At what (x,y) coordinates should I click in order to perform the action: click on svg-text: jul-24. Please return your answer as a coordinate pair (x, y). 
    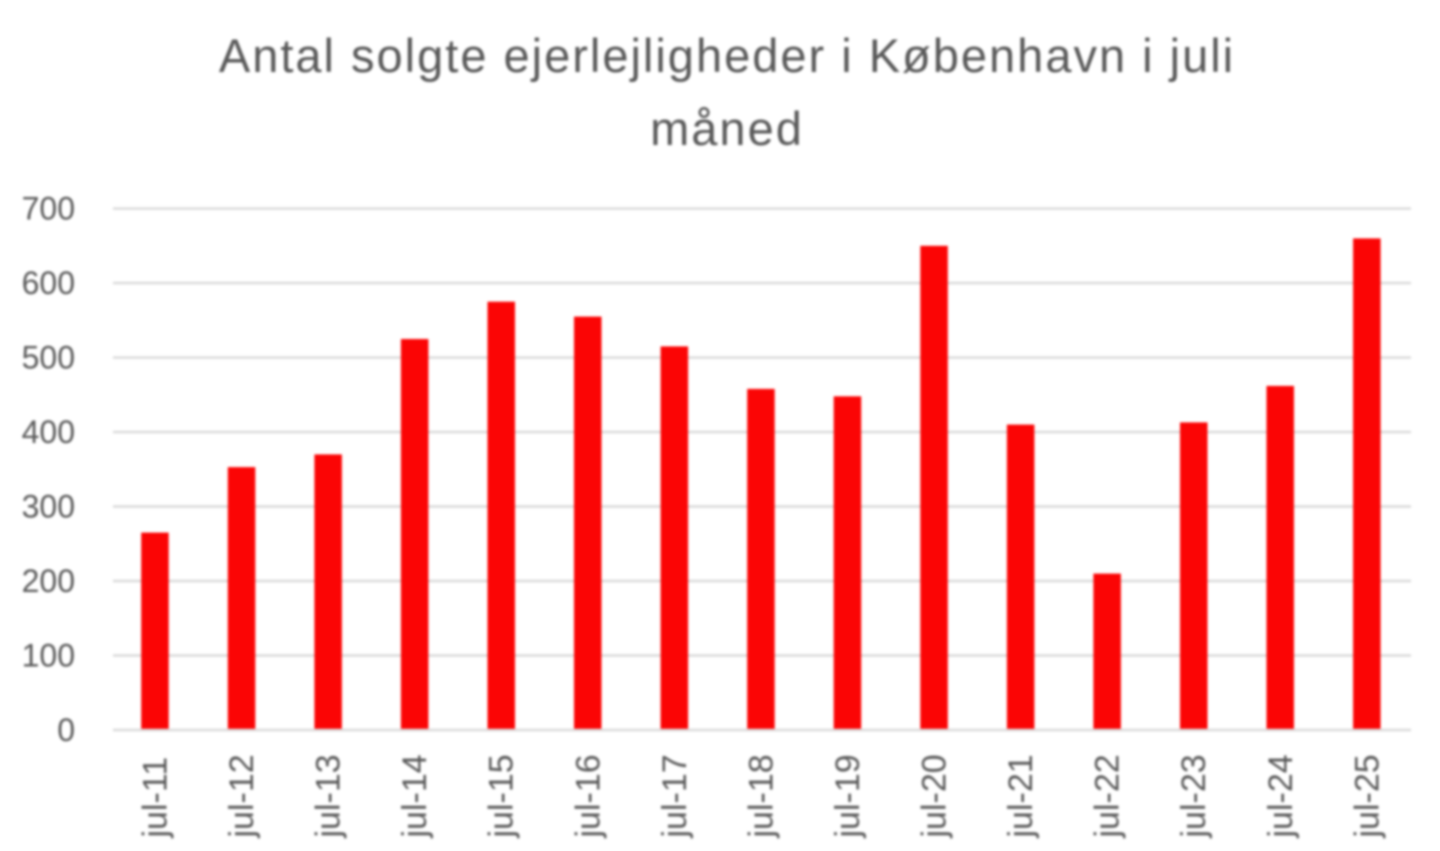
    Looking at the image, I should click on (1281, 796).